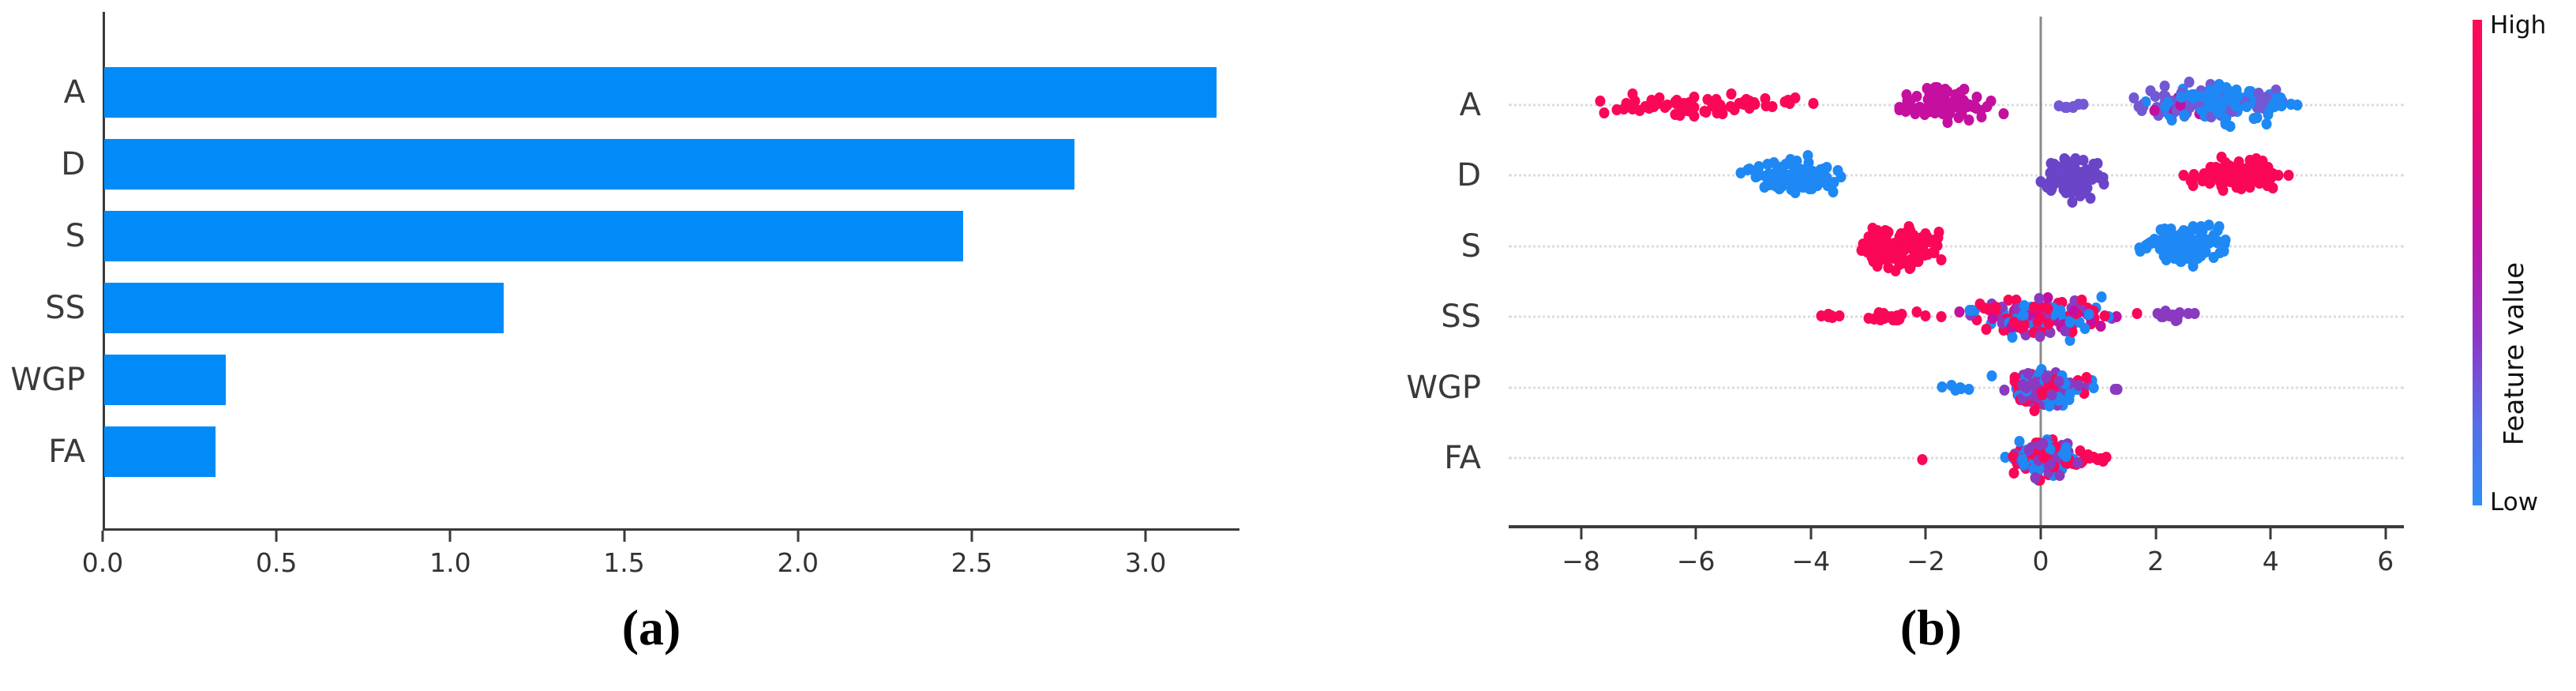  Describe the element at coordinates (102, 562) in the screenshot. I see `x-tick-label: 0.0` at that location.